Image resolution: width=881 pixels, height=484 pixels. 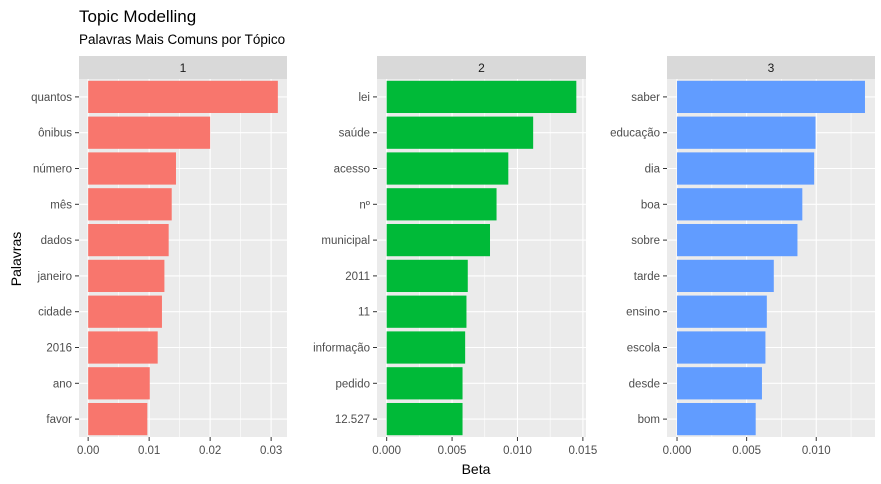 What do you see at coordinates (647, 277) in the screenshot?
I see `y-tick-label: tarde` at bounding box center [647, 277].